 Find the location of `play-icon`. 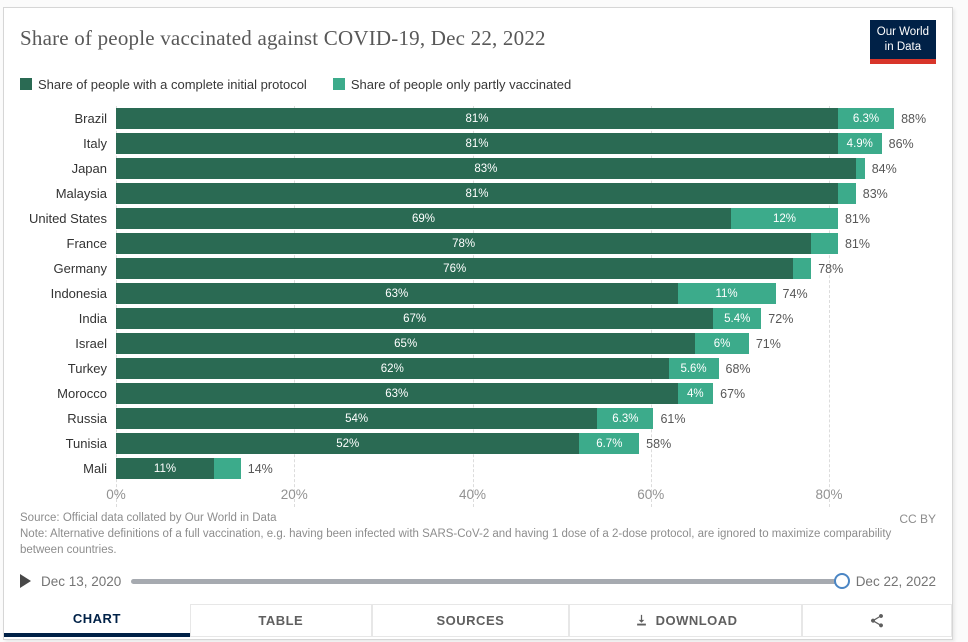

play-icon is located at coordinates (25, 581).